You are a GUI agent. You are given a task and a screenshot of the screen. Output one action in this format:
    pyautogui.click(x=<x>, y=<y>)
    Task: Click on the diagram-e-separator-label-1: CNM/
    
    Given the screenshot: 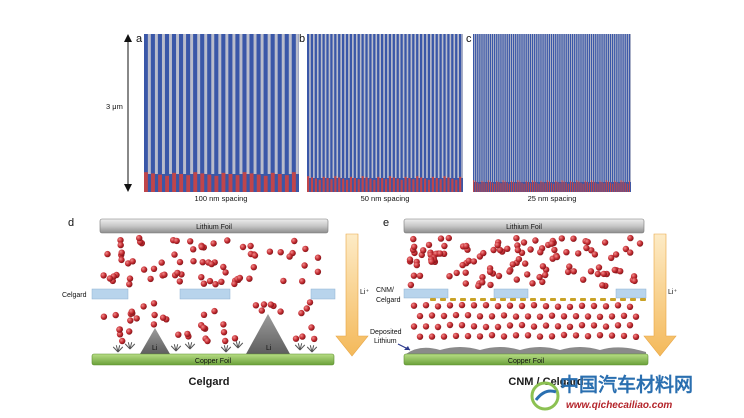 What is the action you would take?
    pyautogui.click(x=385, y=290)
    